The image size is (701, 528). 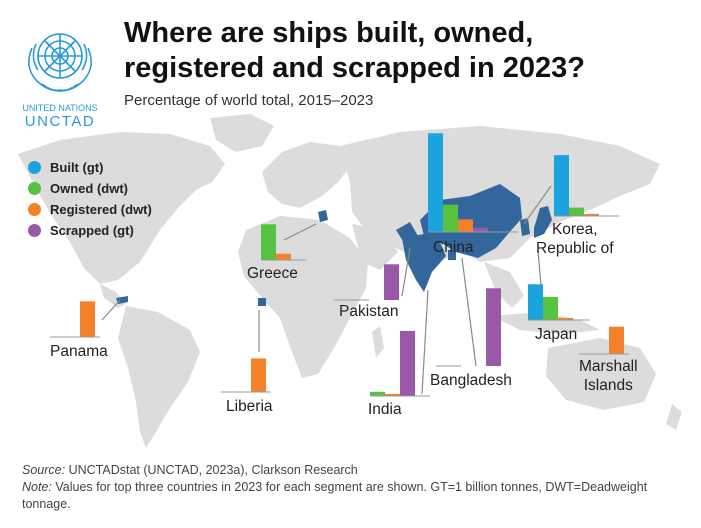 What do you see at coordinates (561, 185) in the screenshot?
I see `bar-korea-republic-of-built` at bounding box center [561, 185].